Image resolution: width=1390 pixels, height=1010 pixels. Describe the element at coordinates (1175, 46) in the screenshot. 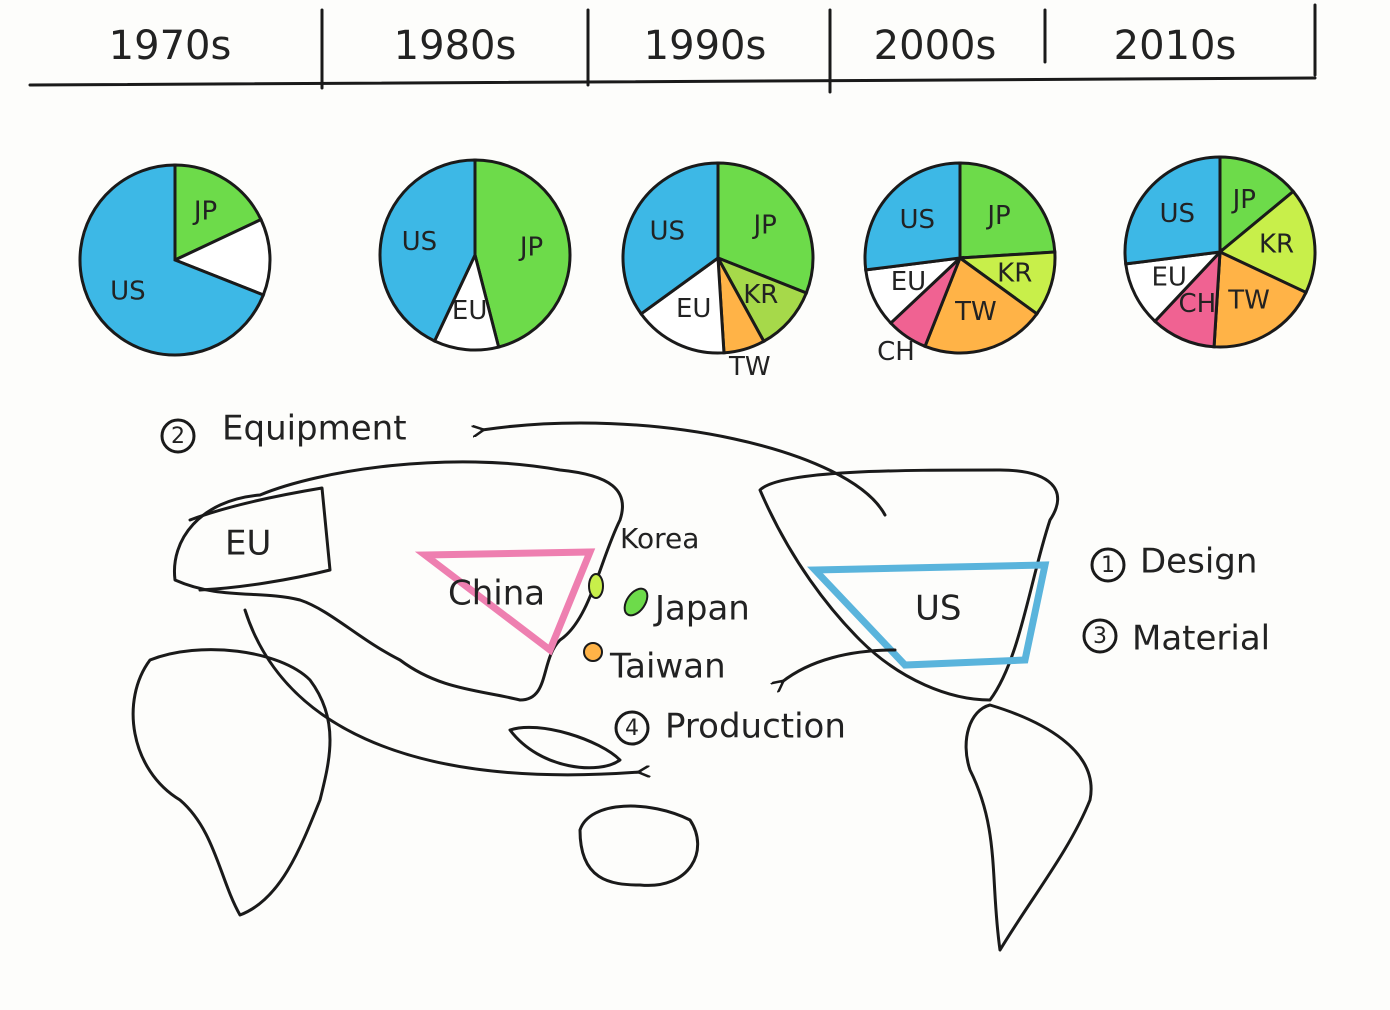

I see `decade-label: 2010s` at that location.